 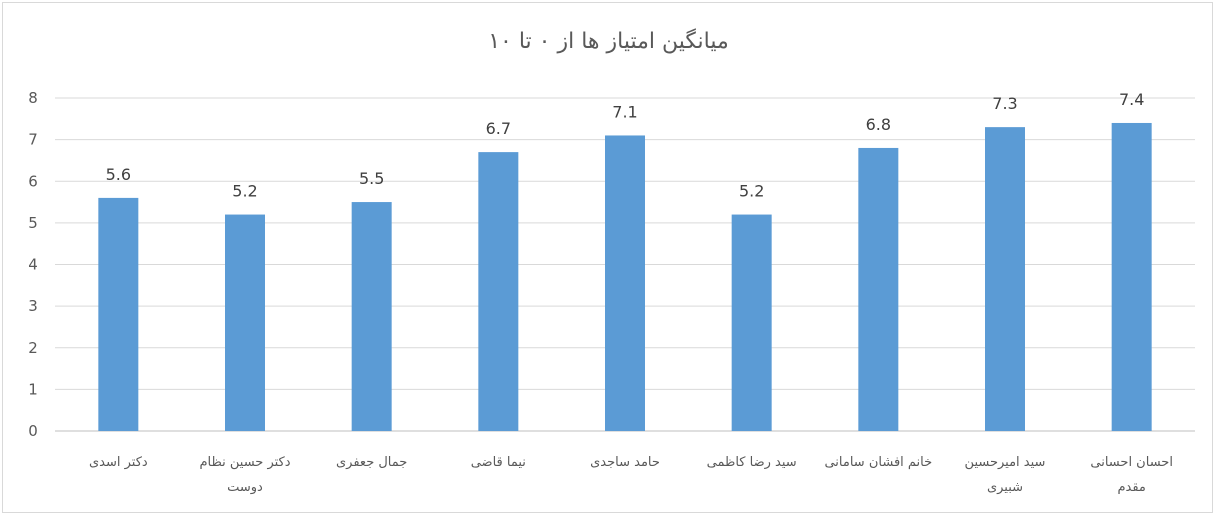 What do you see at coordinates (371, 178) in the screenshot?
I see `data-label: 5.5` at bounding box center [371, 178].